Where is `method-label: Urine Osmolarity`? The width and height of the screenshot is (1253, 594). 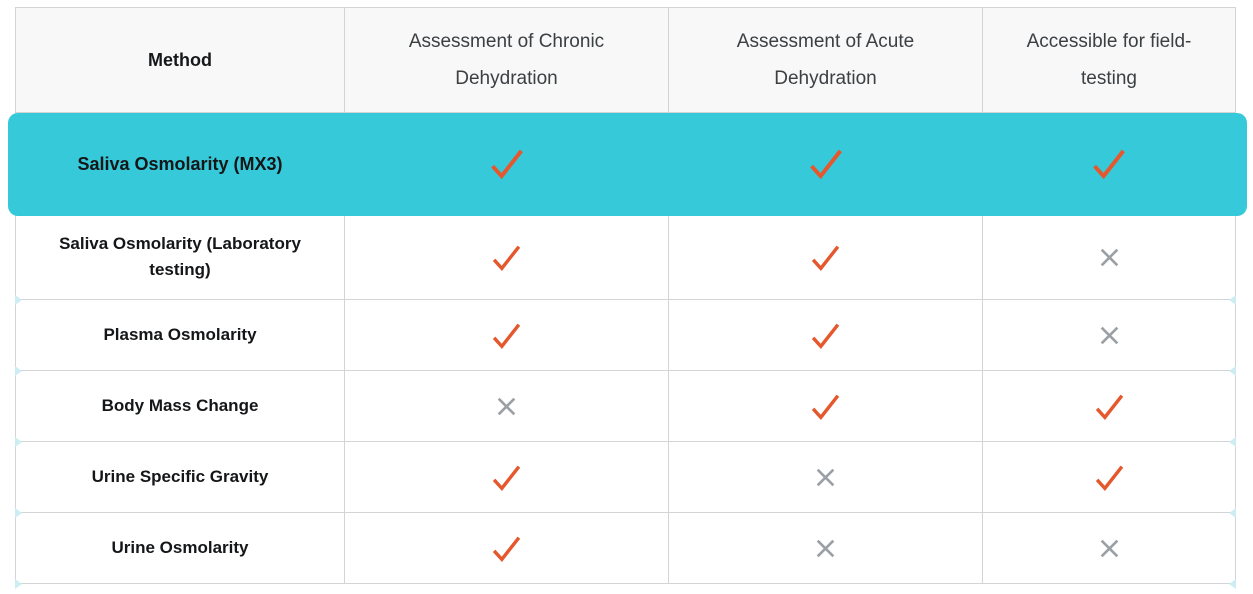
method-label: Urine Osmolarity is located at coordinates (180, 547).